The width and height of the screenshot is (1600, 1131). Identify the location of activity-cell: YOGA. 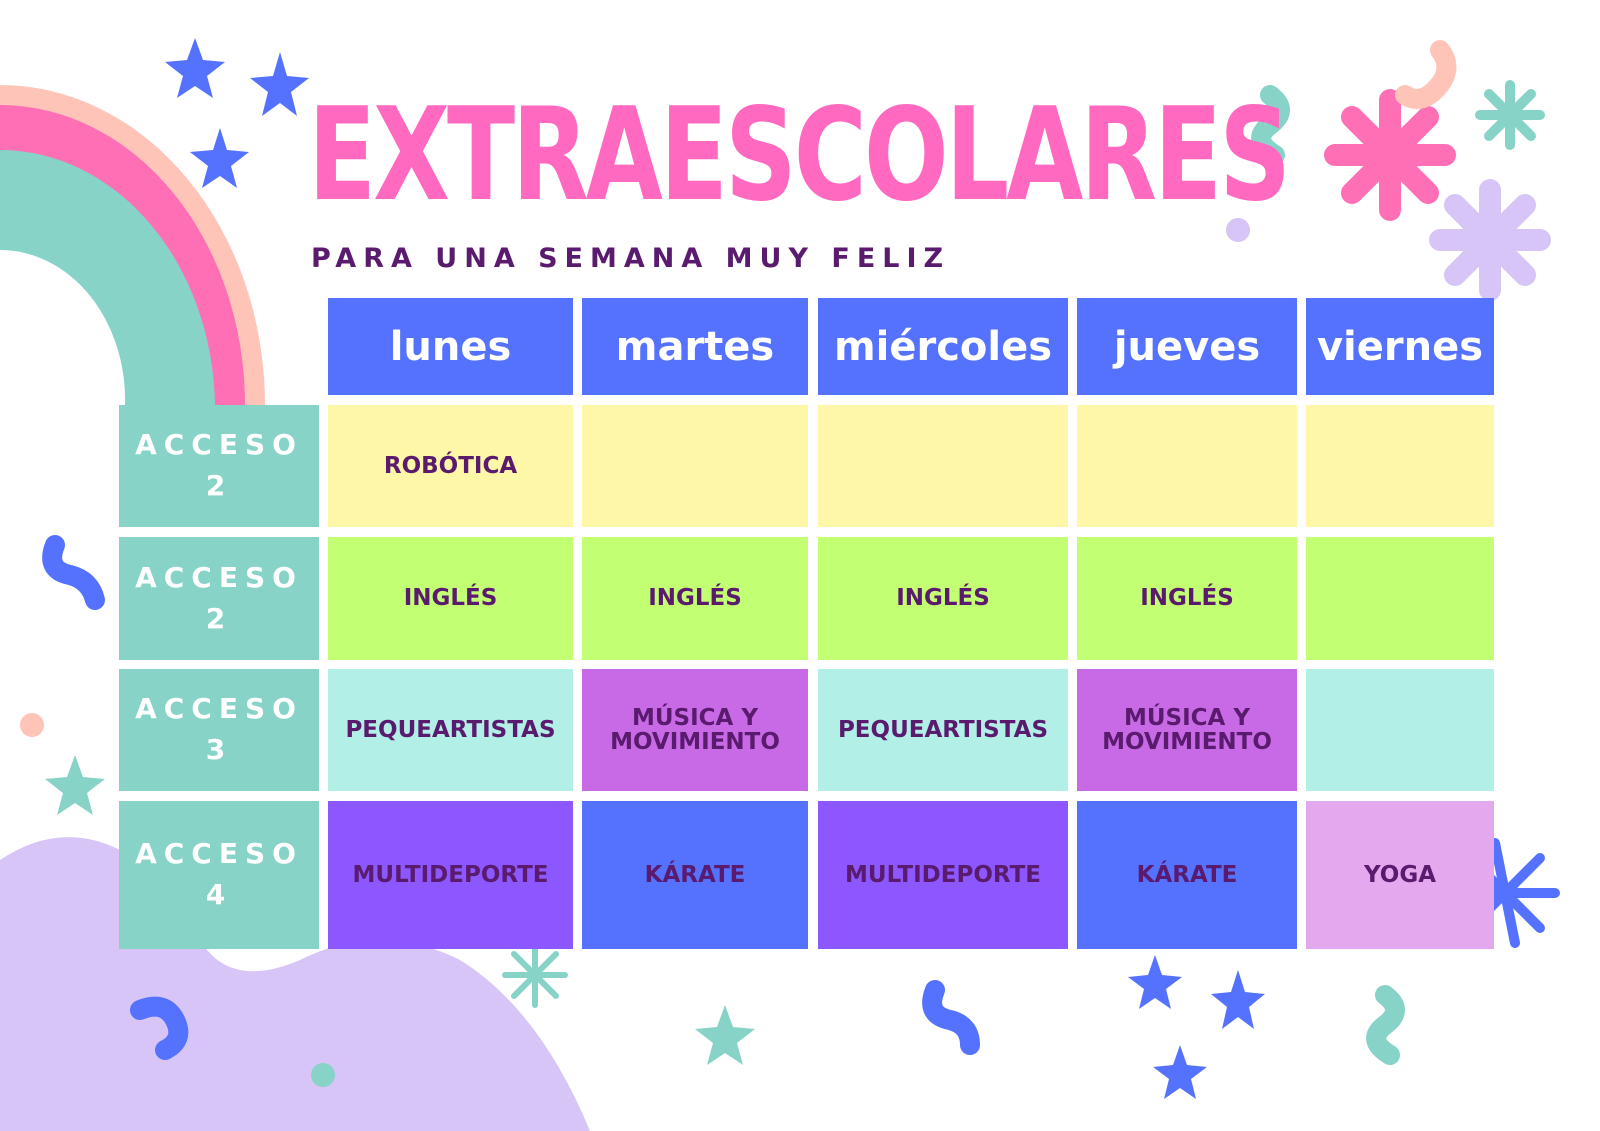
(1400, 875).